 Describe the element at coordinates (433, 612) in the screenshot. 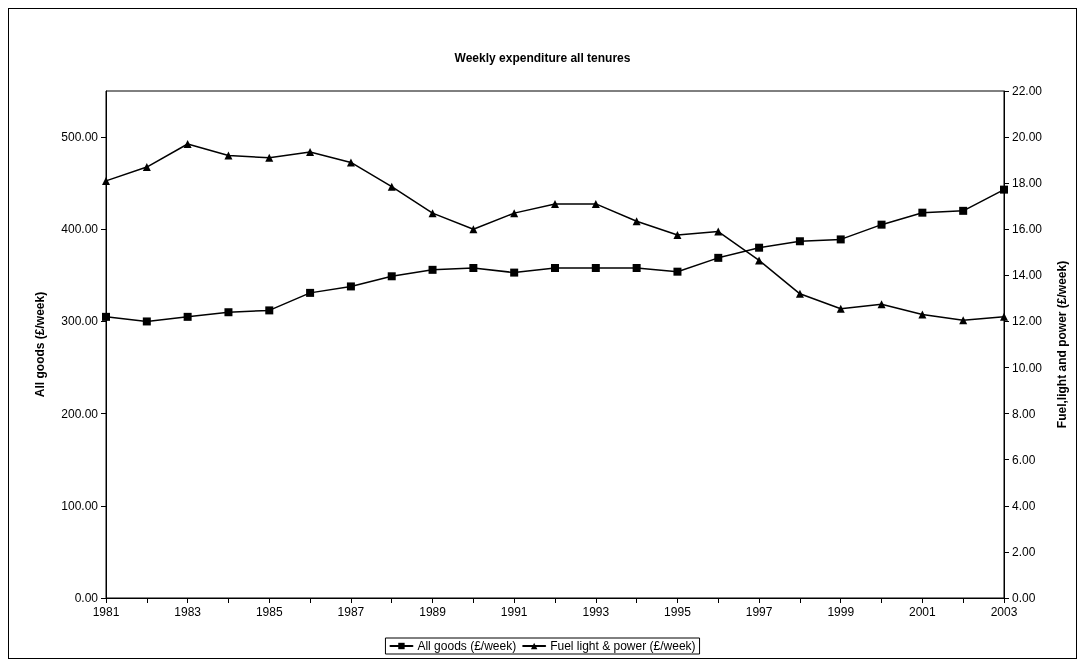

I see `x-tick-label: 1989` at that location.